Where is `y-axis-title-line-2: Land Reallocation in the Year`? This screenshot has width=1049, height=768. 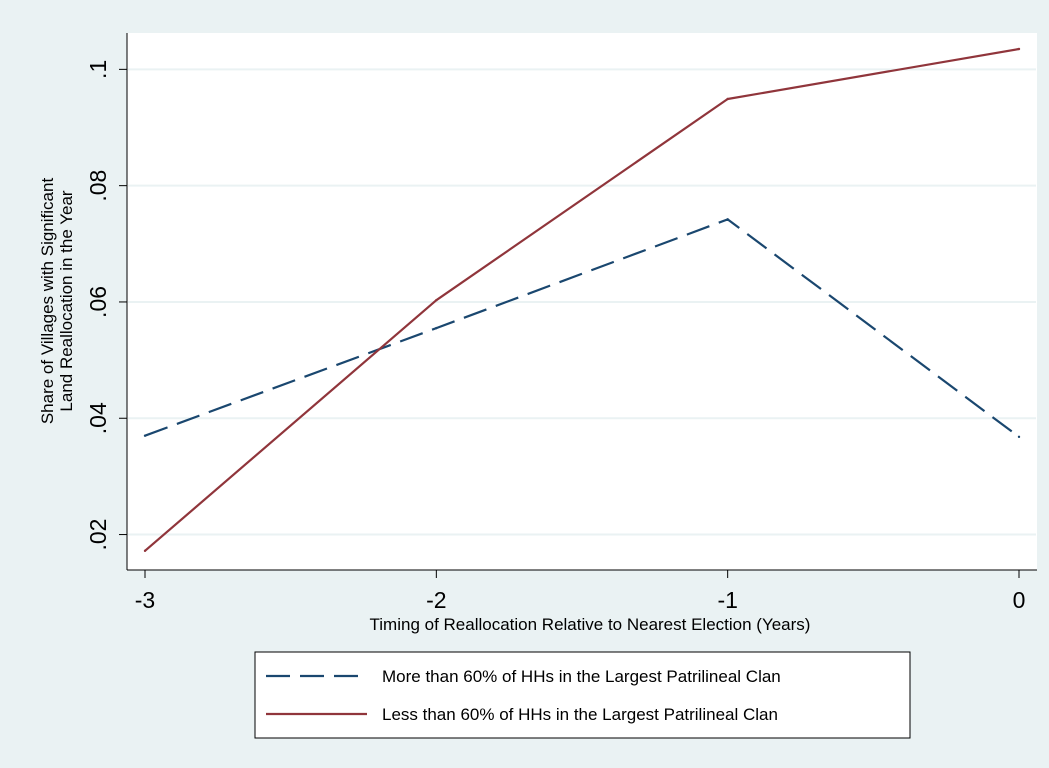
y-axis-title-line-2: Land Reallocation in the Year is located at coordinates (66, 301).